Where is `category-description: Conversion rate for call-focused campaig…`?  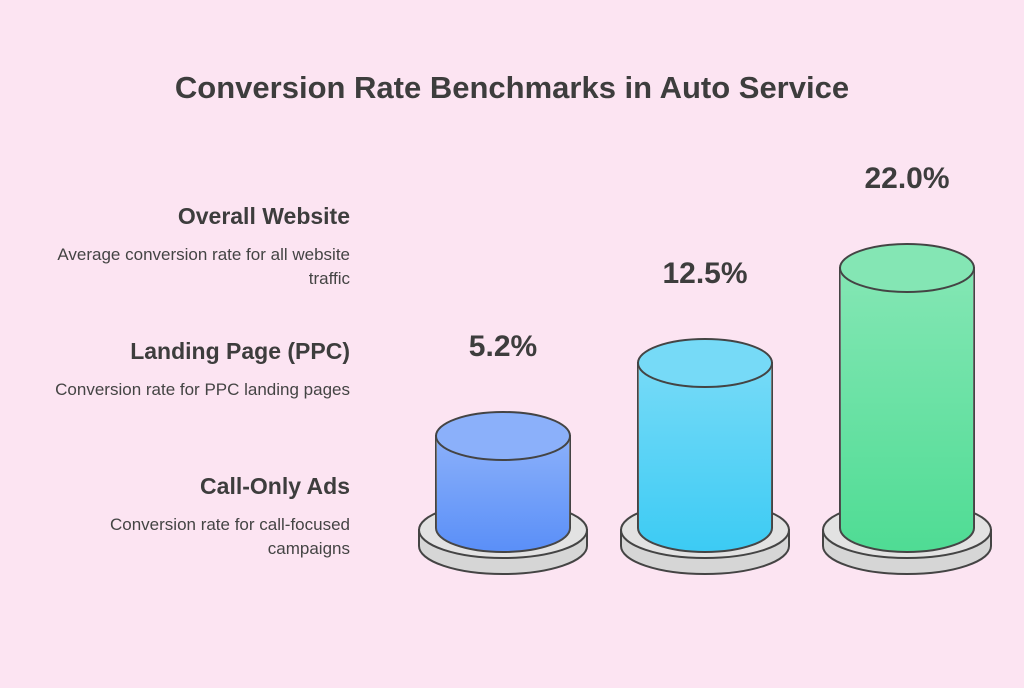 category-description: Conversion rate for call-focused campaig… is located at coordinates (229, 536).